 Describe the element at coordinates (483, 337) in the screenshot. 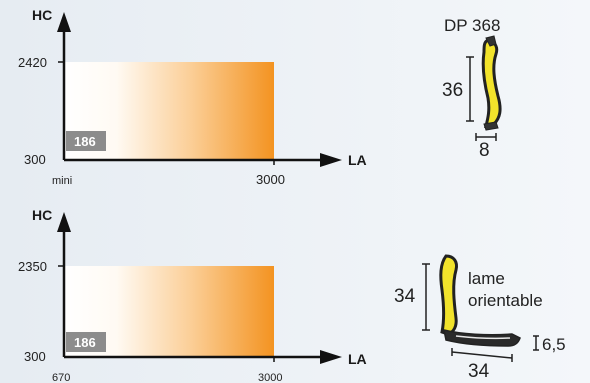

I see `slat-arm-inner-bottom-icon` at that location.